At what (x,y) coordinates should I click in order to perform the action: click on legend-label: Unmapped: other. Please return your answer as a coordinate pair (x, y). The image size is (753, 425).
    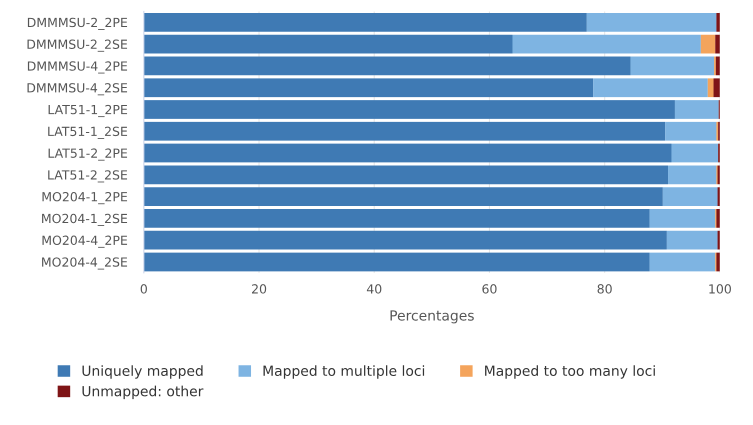
    Looking at the image, I should click on (143, 393).